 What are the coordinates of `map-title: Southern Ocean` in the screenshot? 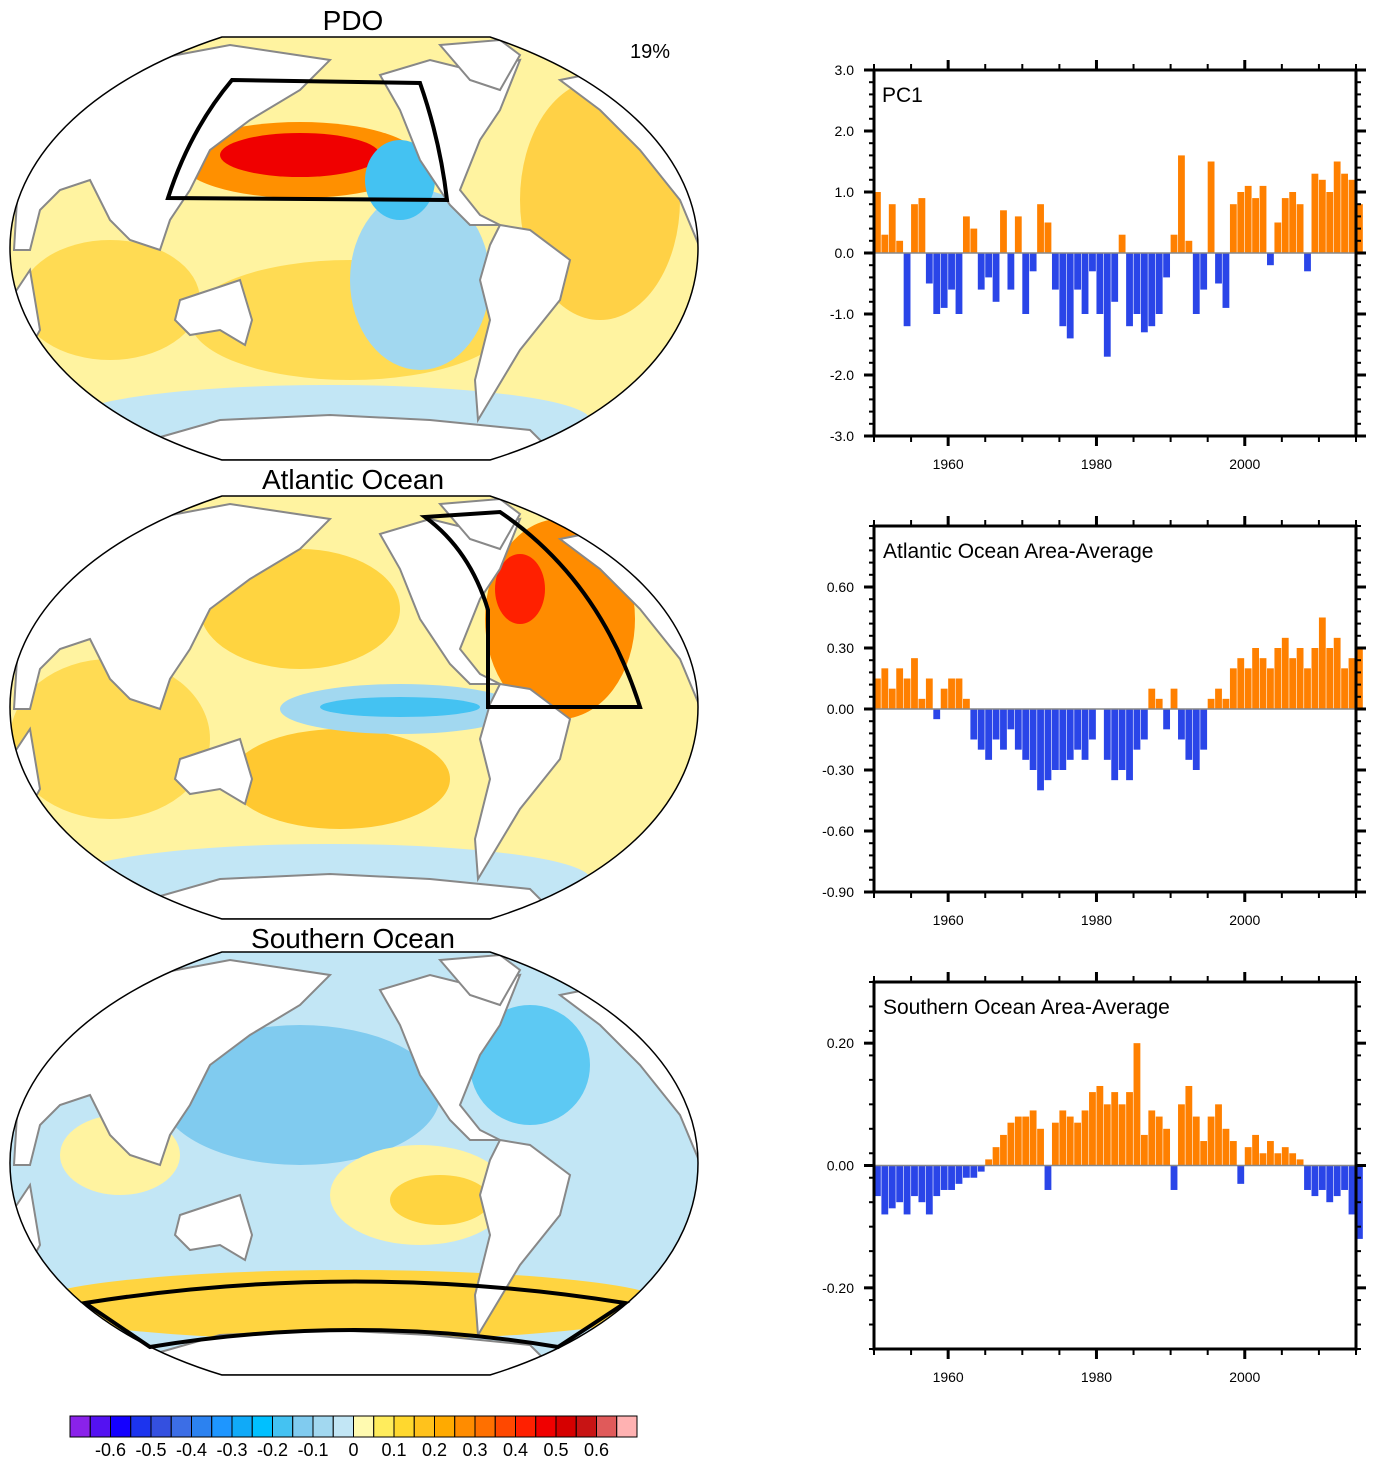 It's located at (353, 938).